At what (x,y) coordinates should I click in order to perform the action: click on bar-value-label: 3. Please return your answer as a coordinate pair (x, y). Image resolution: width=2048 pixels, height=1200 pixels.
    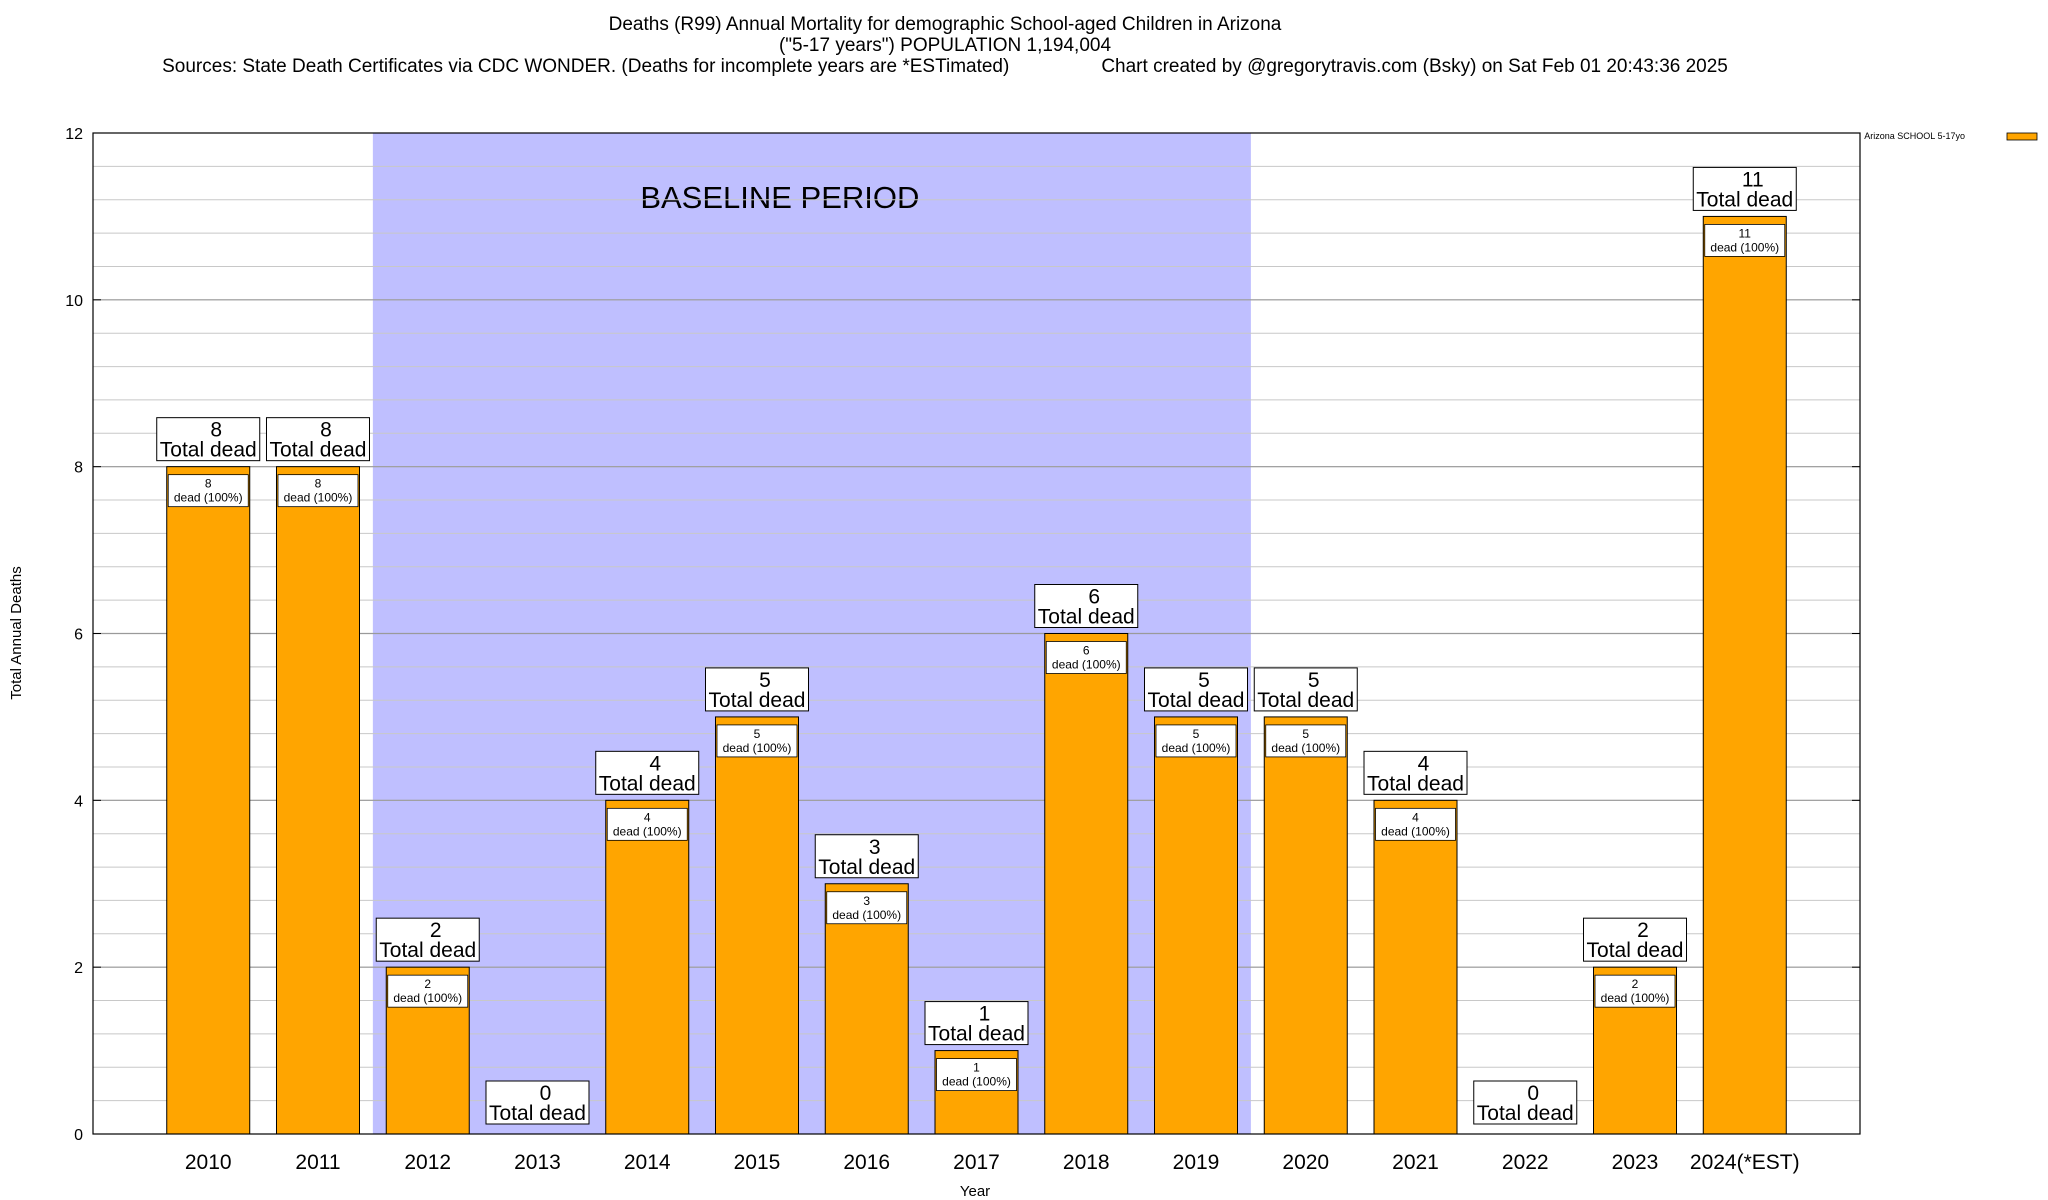
    Looking at the image, I should click on (866, 901).